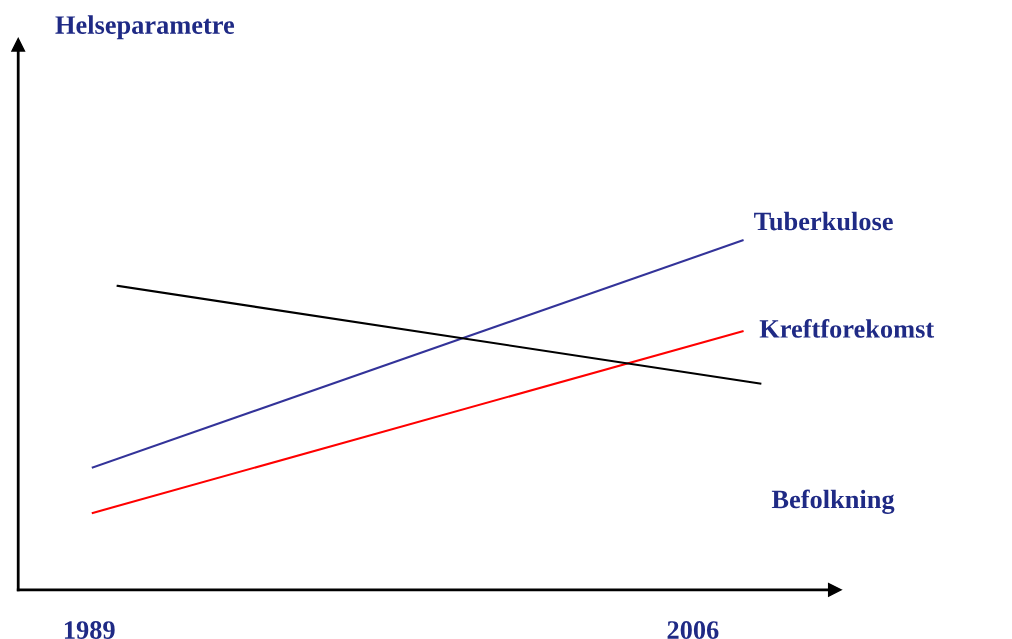  What do you see at coordinates (145, 27) in the screenshot?
I see `chart-title: Helseparametre` at bounding box center [145, 27].